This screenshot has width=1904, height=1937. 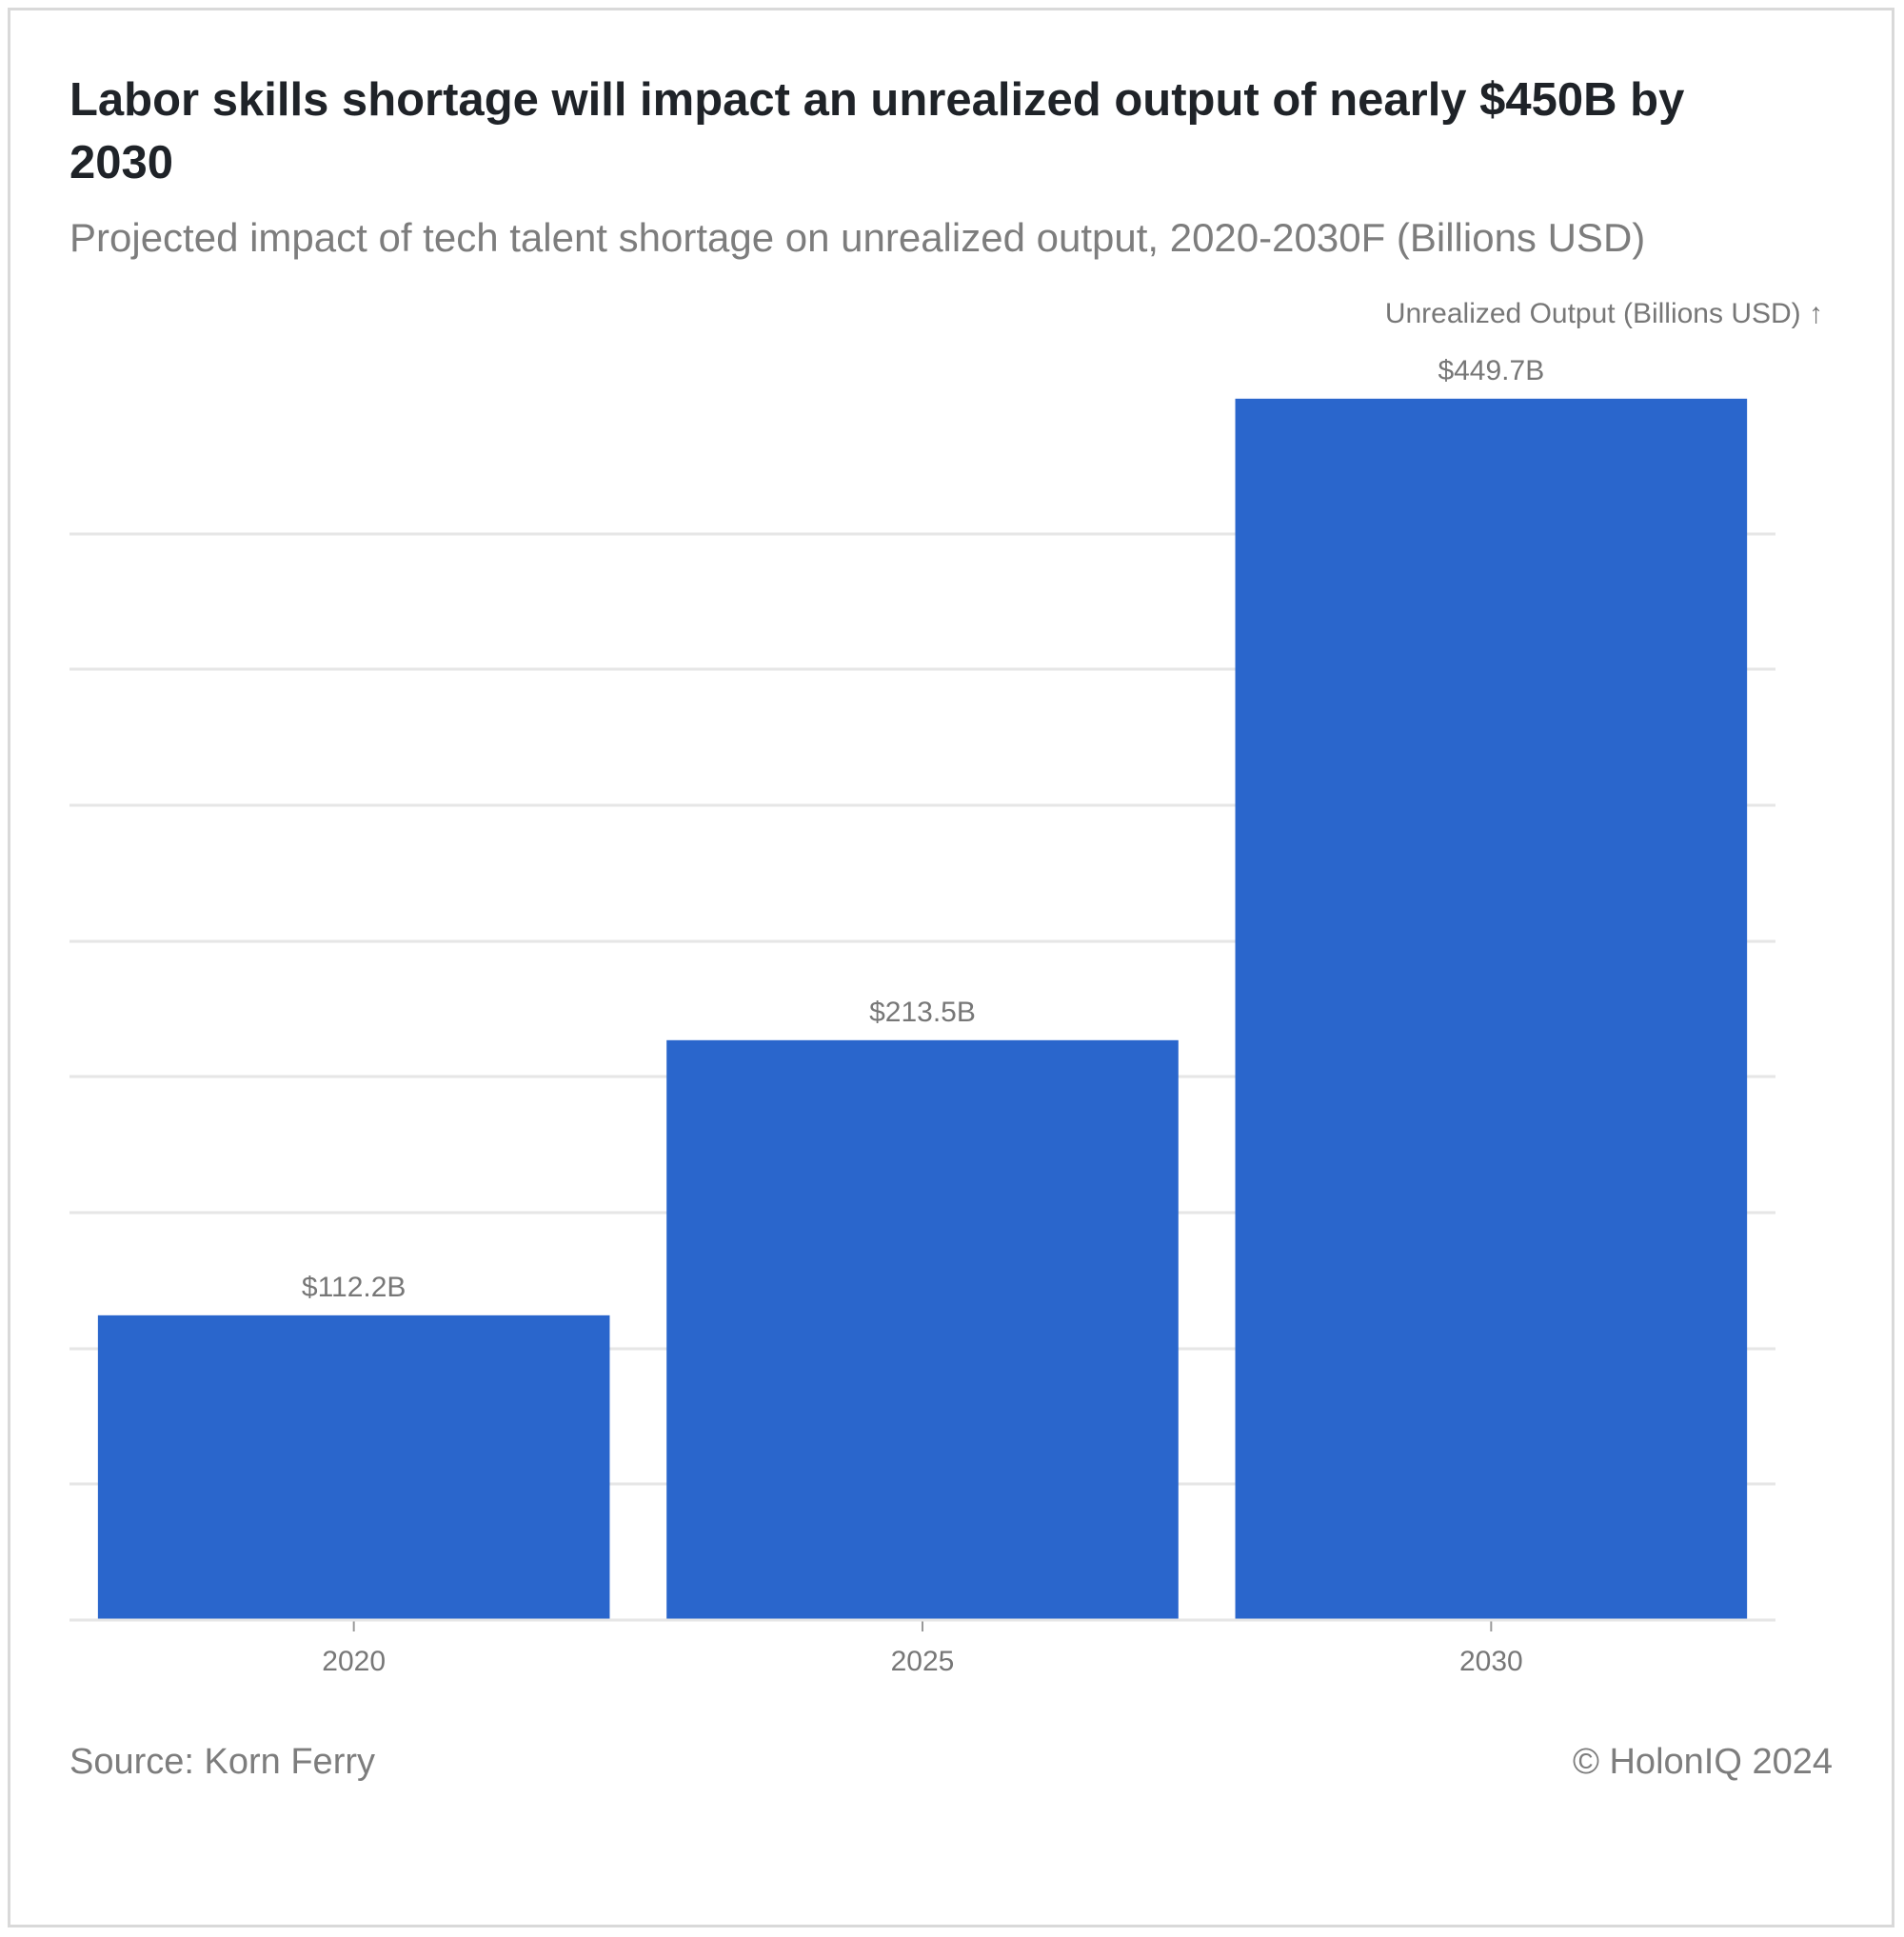 I want to click on bar-2020, so click(x=353, y=1467).